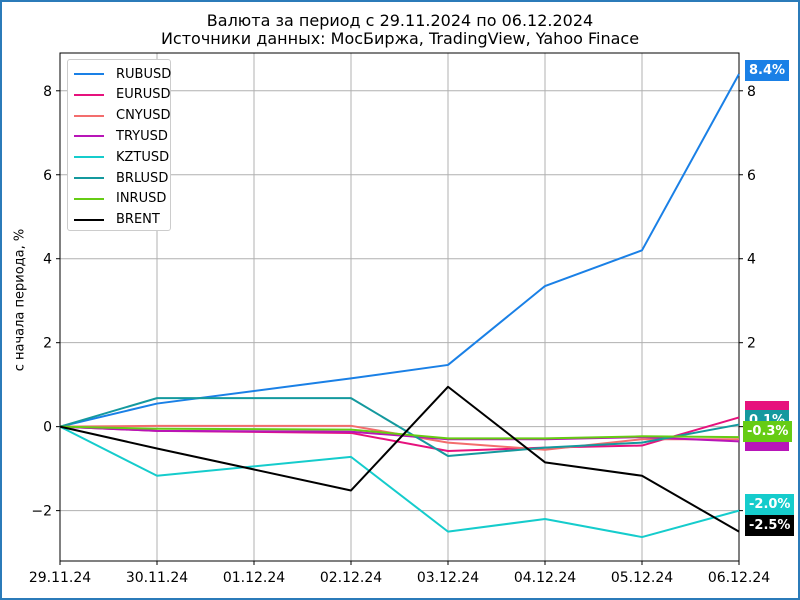  Describe the element at coordinates (143, 116) in the screenshot. I see `legend-label: CNYUSD` at that location.